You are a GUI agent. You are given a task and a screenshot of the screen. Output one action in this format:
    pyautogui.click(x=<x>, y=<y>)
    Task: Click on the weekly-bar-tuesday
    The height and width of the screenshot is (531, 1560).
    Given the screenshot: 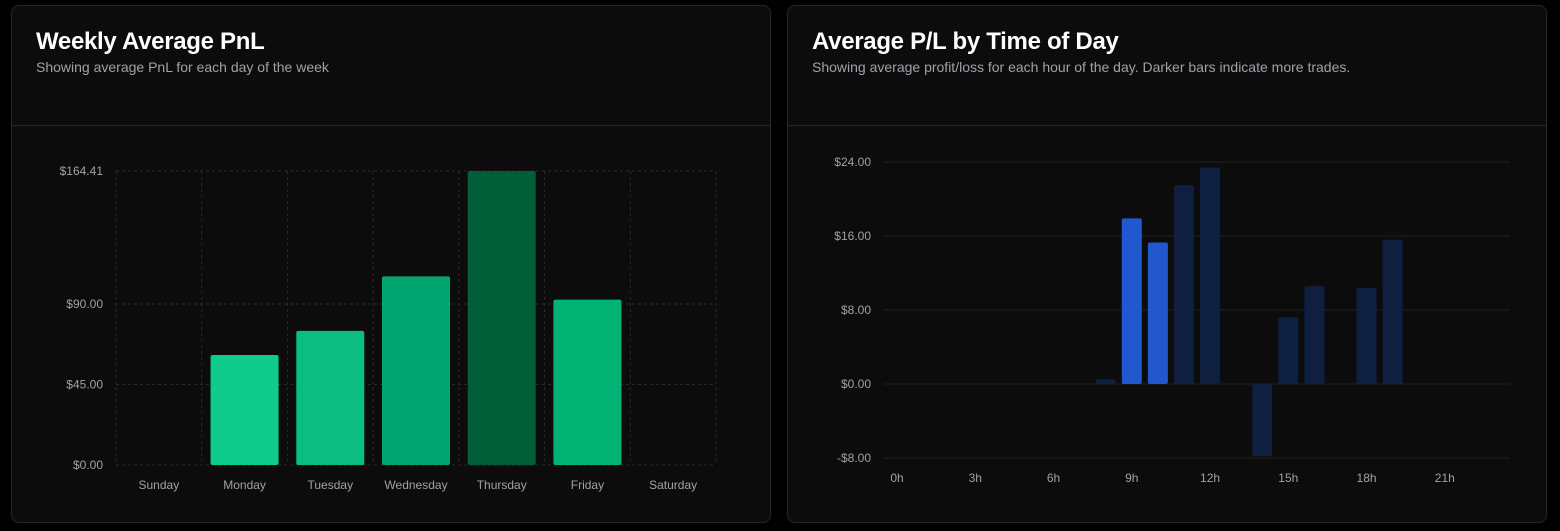 What is the action you would take?
    pyautogui.click(x=330, y=397)
    